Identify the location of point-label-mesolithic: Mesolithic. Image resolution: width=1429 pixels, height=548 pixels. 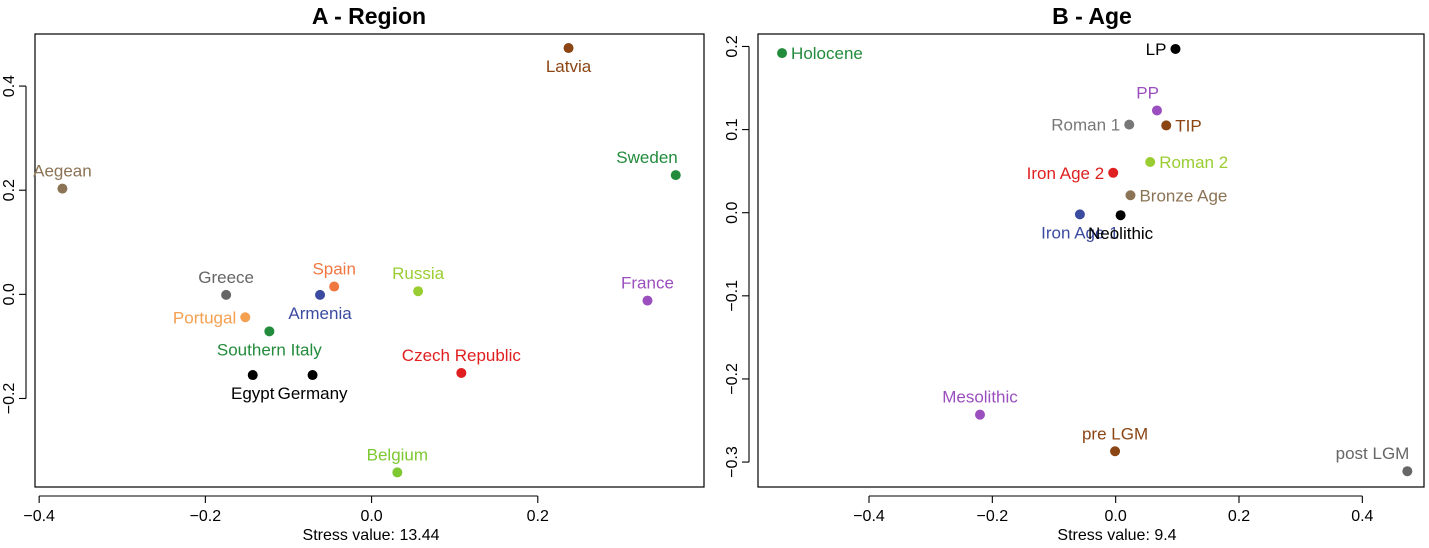
(980, 397).